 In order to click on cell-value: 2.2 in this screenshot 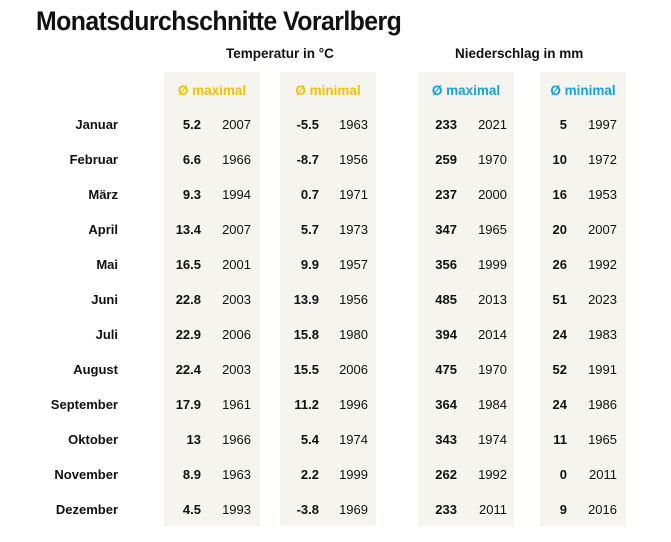, I will do `click(309, 474)`.